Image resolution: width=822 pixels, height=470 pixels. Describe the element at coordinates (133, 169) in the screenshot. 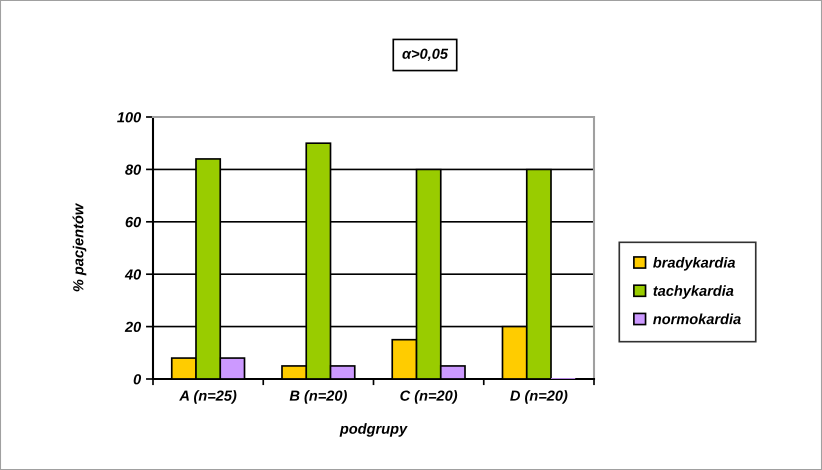

I see `y-tick-label: 80` at that location.